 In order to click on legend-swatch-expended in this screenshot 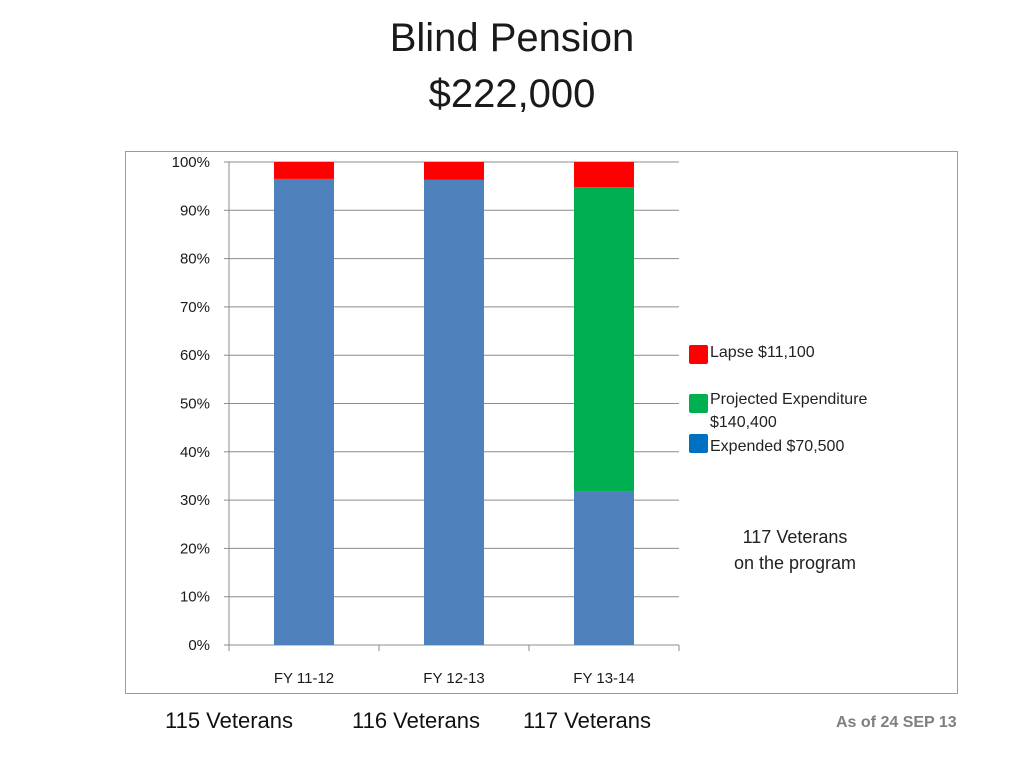, I will do `click(698, 443)`.